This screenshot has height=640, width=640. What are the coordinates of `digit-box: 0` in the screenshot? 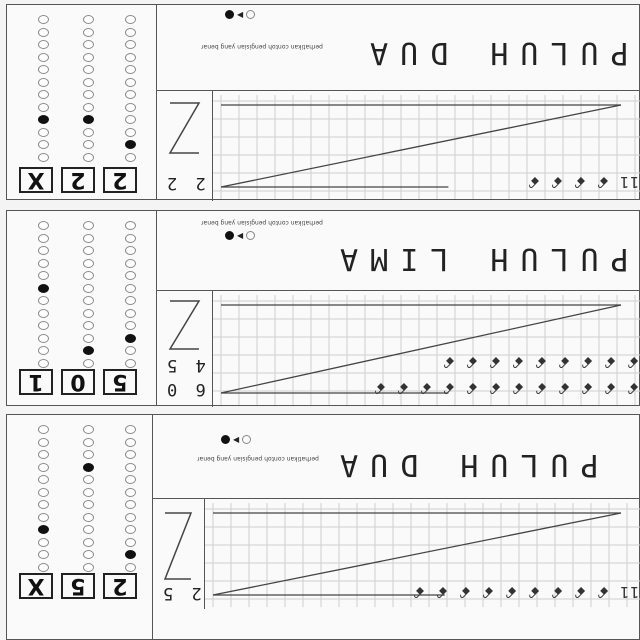 It's located at (78, 382).